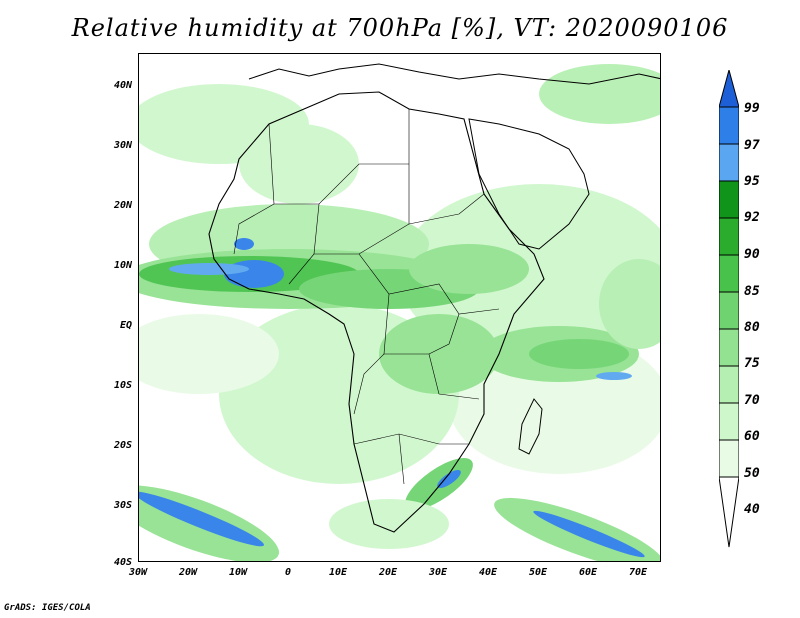  I want to click on colorbar, so click(729, 309).